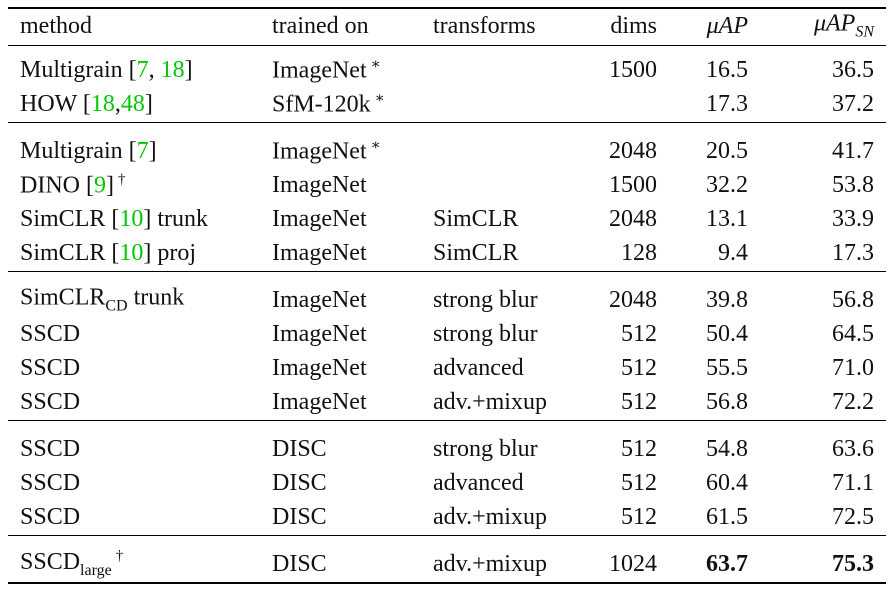  I want to click on uap-sn-cell: 56.8, so click(853, 300).